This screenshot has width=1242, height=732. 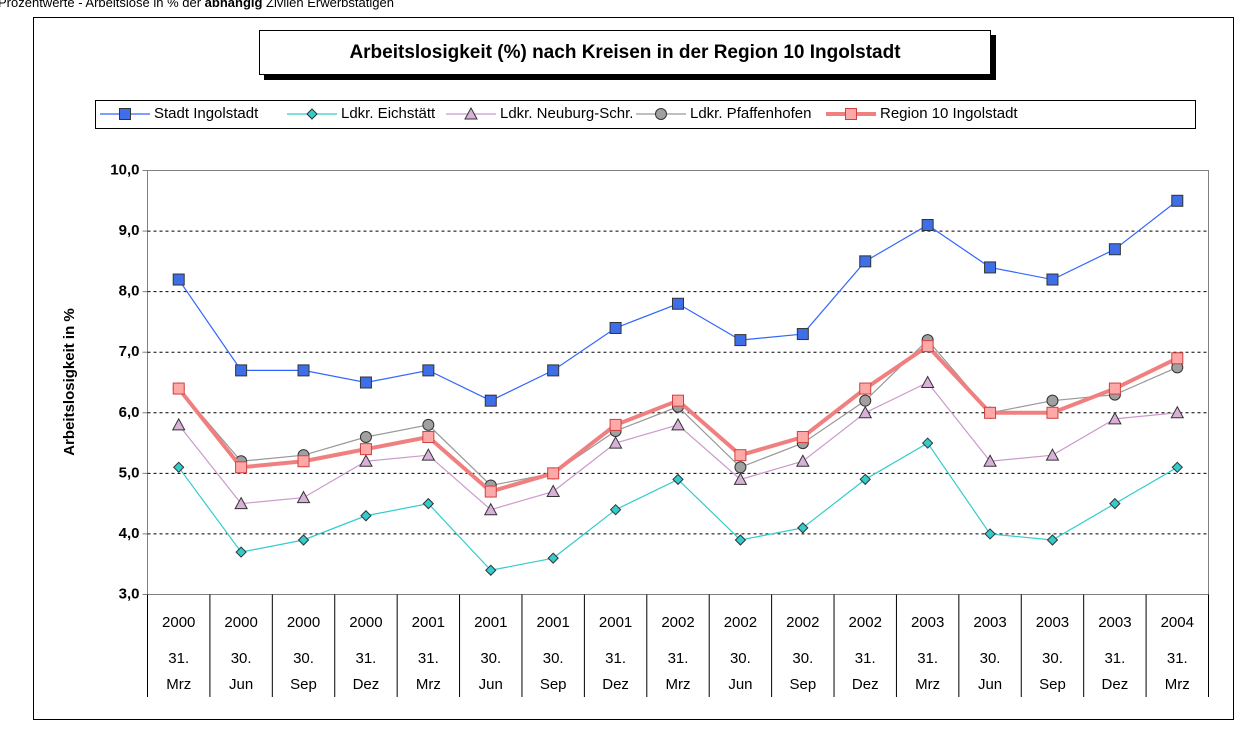 What do you see at coordinates (129, 230) in the screenshot?
I see `y-tick-label: 9,0` at bounding box center [129, 230].